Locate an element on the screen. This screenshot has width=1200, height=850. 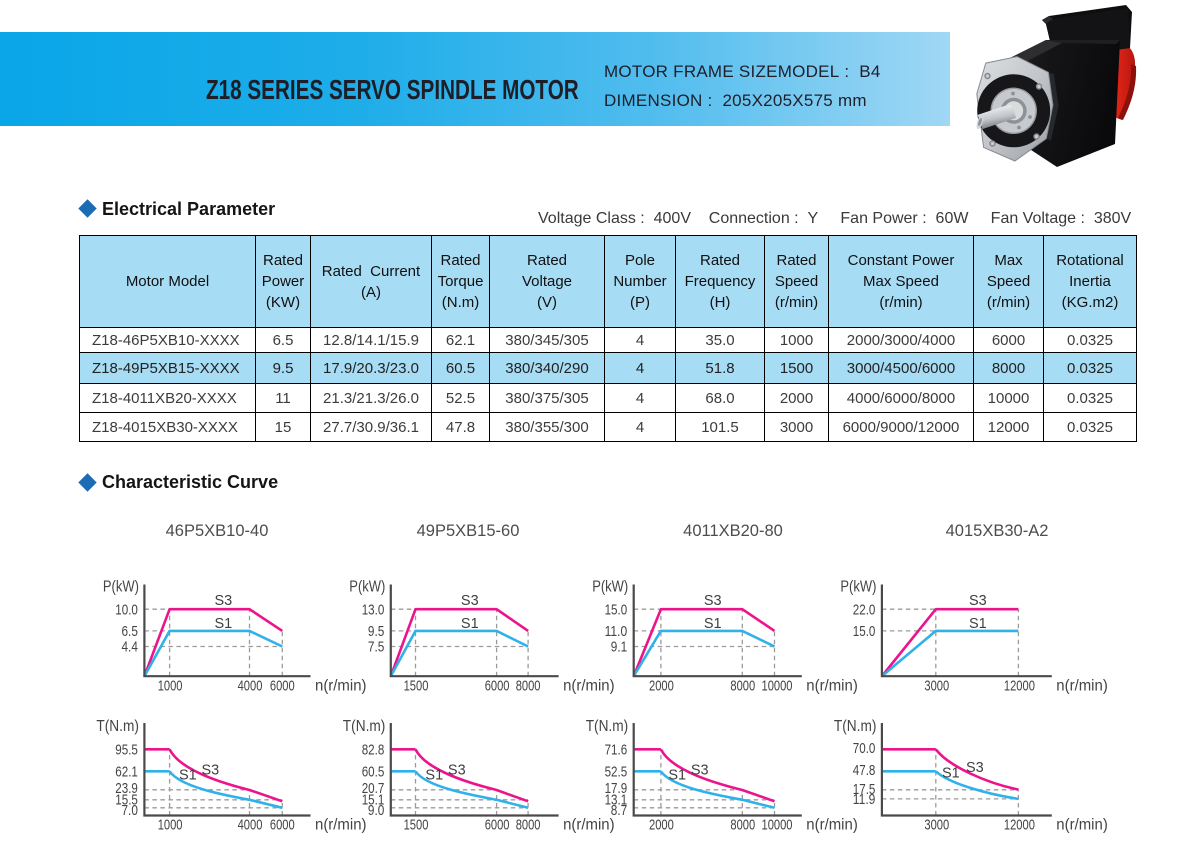
svg-text: 62.1 is located at coordinates (126, 772).